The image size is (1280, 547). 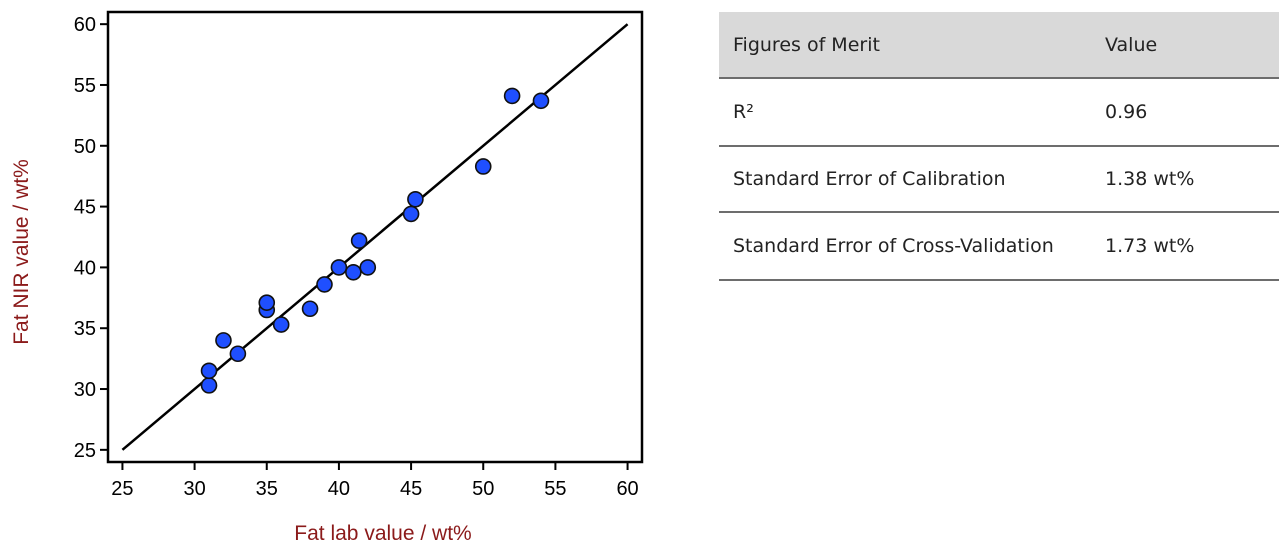 What do you see at coordinates (999, 112) in the screenshot?
I see `table-row: R² 0.96` at bounding box center [999, 112].